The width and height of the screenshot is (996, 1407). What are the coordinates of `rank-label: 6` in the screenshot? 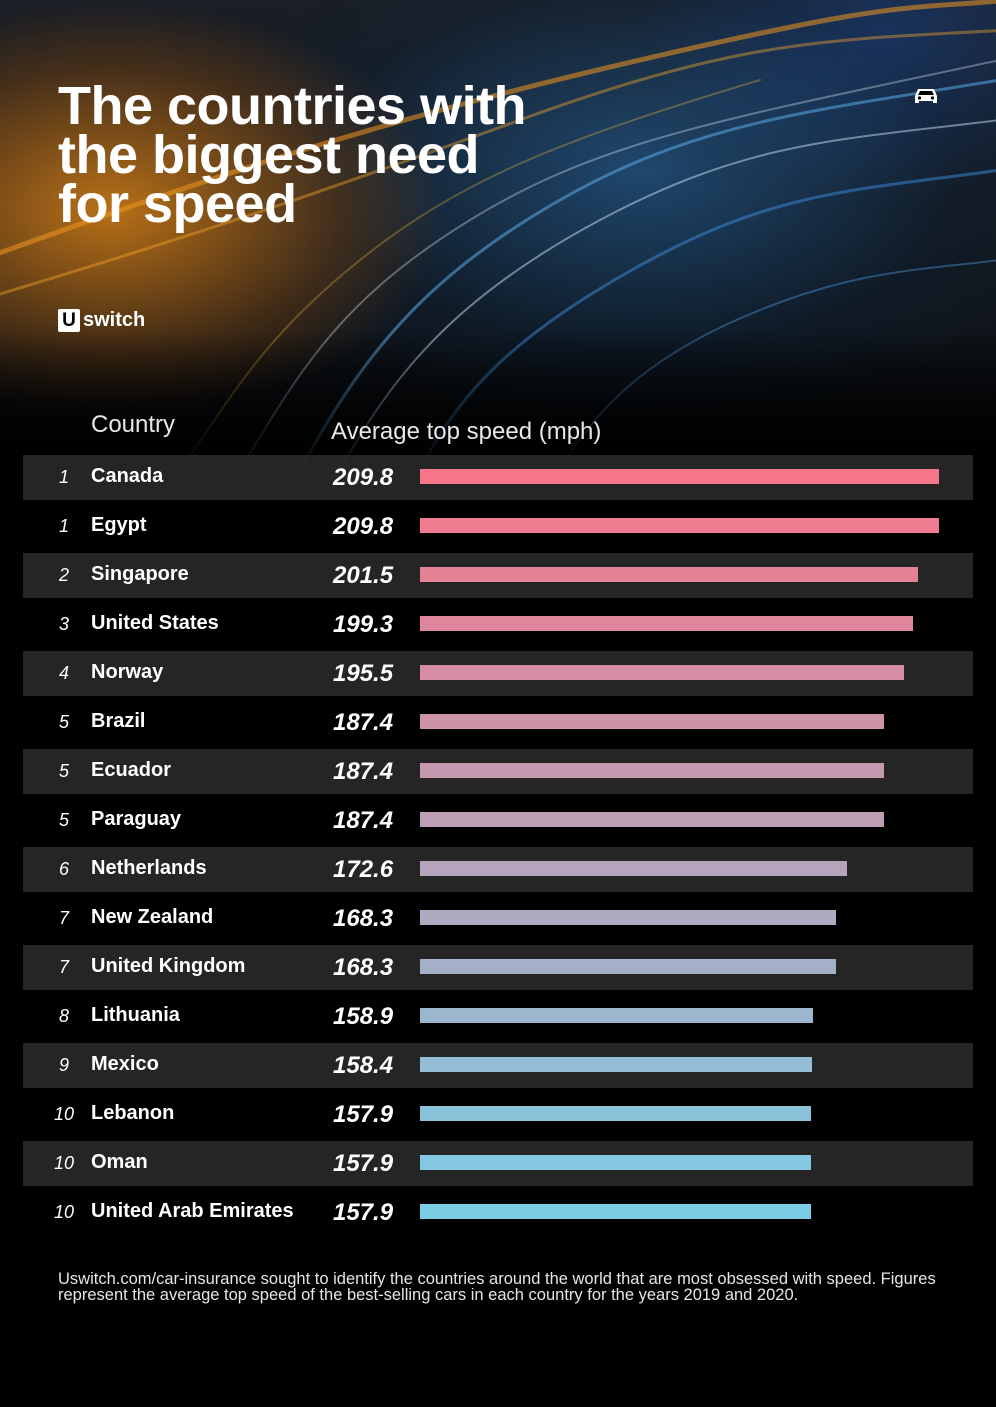 It's located at (63, 869).